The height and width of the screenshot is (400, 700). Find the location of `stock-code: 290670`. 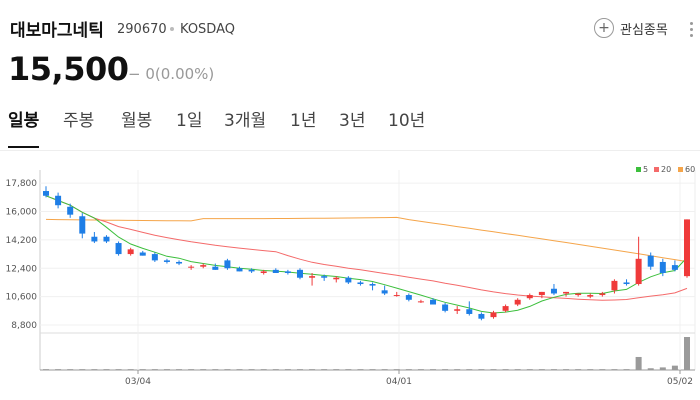

stock-code: 290670 is located at coordinates (142, 29).